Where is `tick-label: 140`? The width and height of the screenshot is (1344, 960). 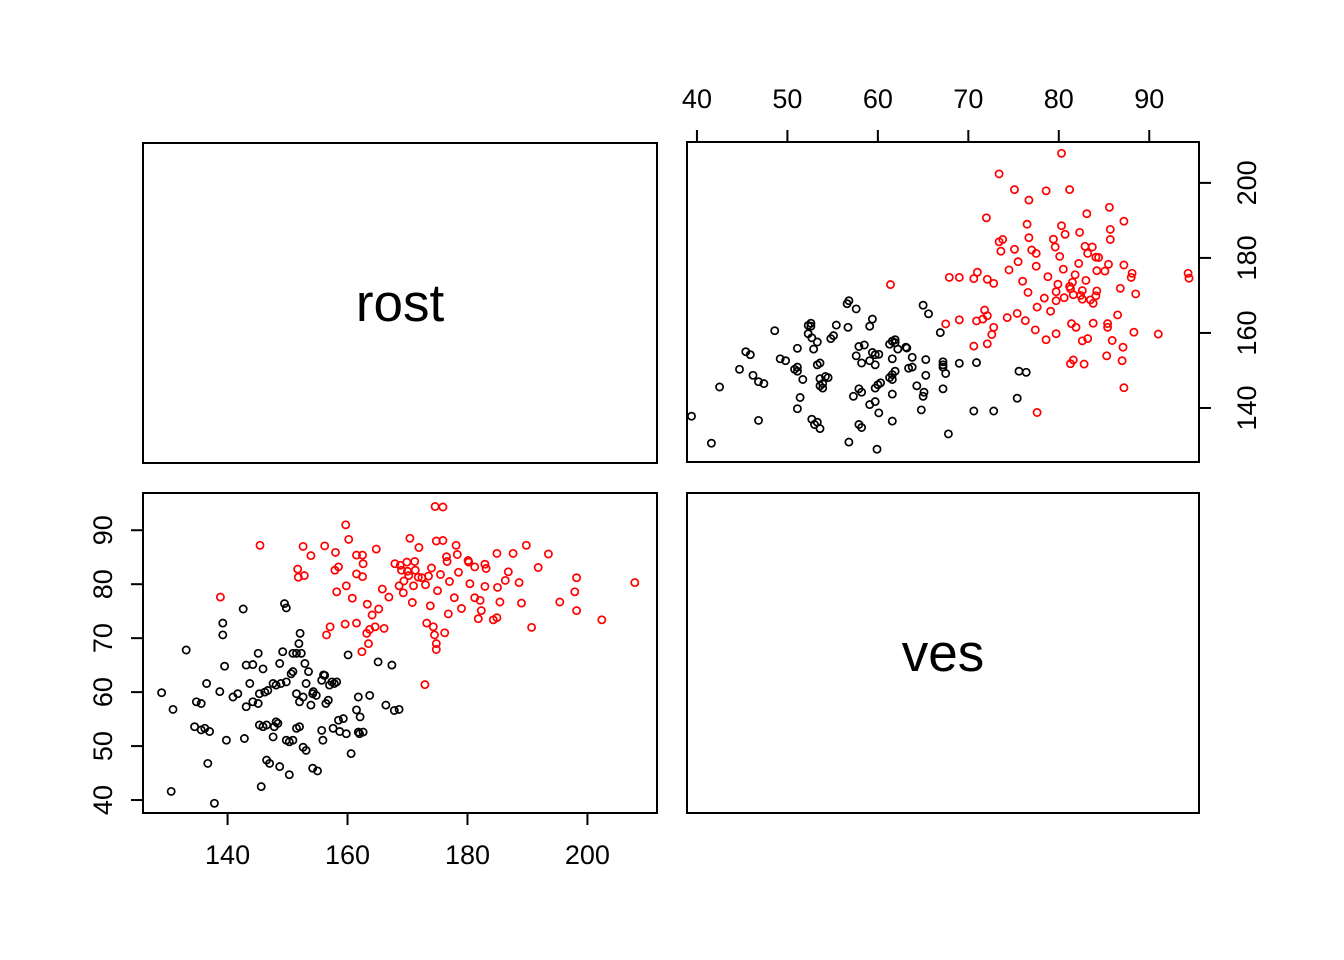 tick-label: 140 is located at coordinates (1247, 407).